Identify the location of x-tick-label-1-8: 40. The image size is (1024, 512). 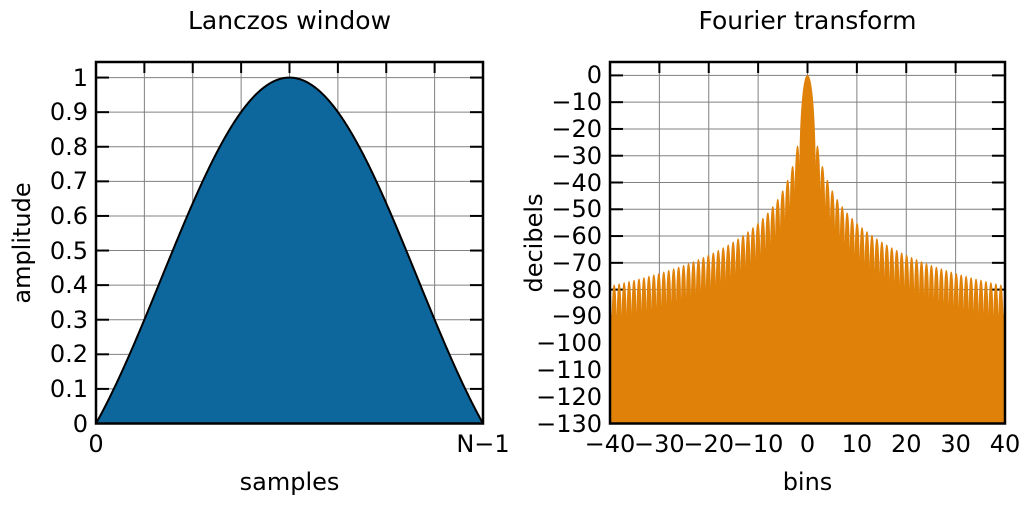
(1005, 444).